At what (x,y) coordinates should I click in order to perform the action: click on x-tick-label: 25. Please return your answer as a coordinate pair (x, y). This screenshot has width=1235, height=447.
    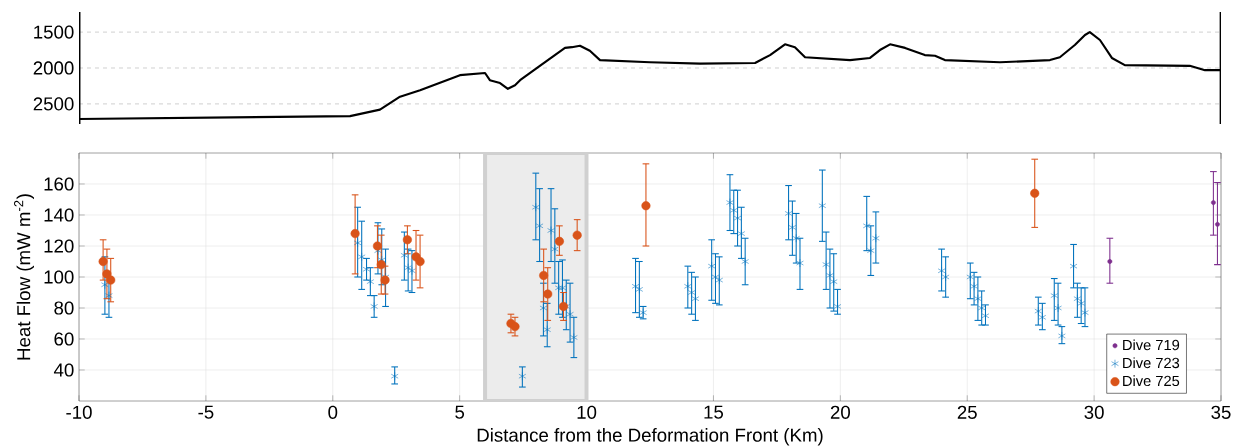
    Looking at the image, I should click on (967, 412).